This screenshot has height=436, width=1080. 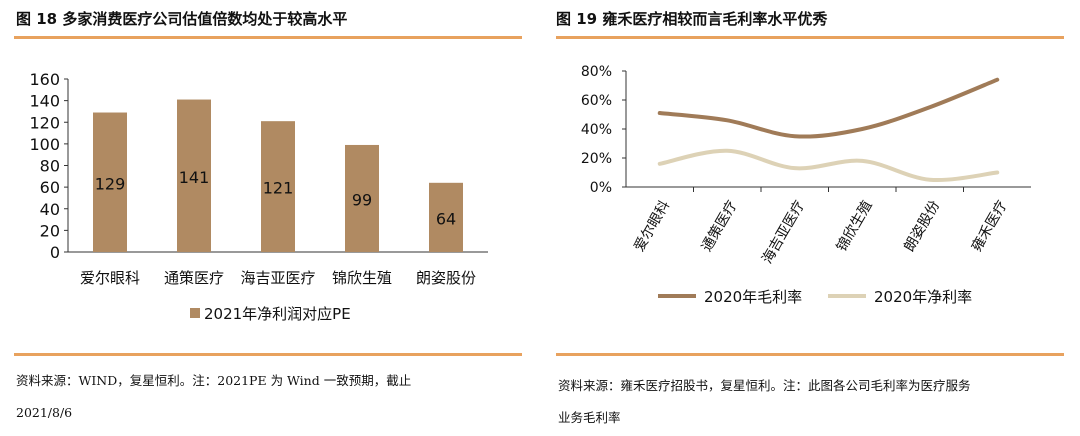 What do you see at coordinates (601, 188) in the screenshot?
I see `y-tick-label: 0%` at bounding box center [601, 188].